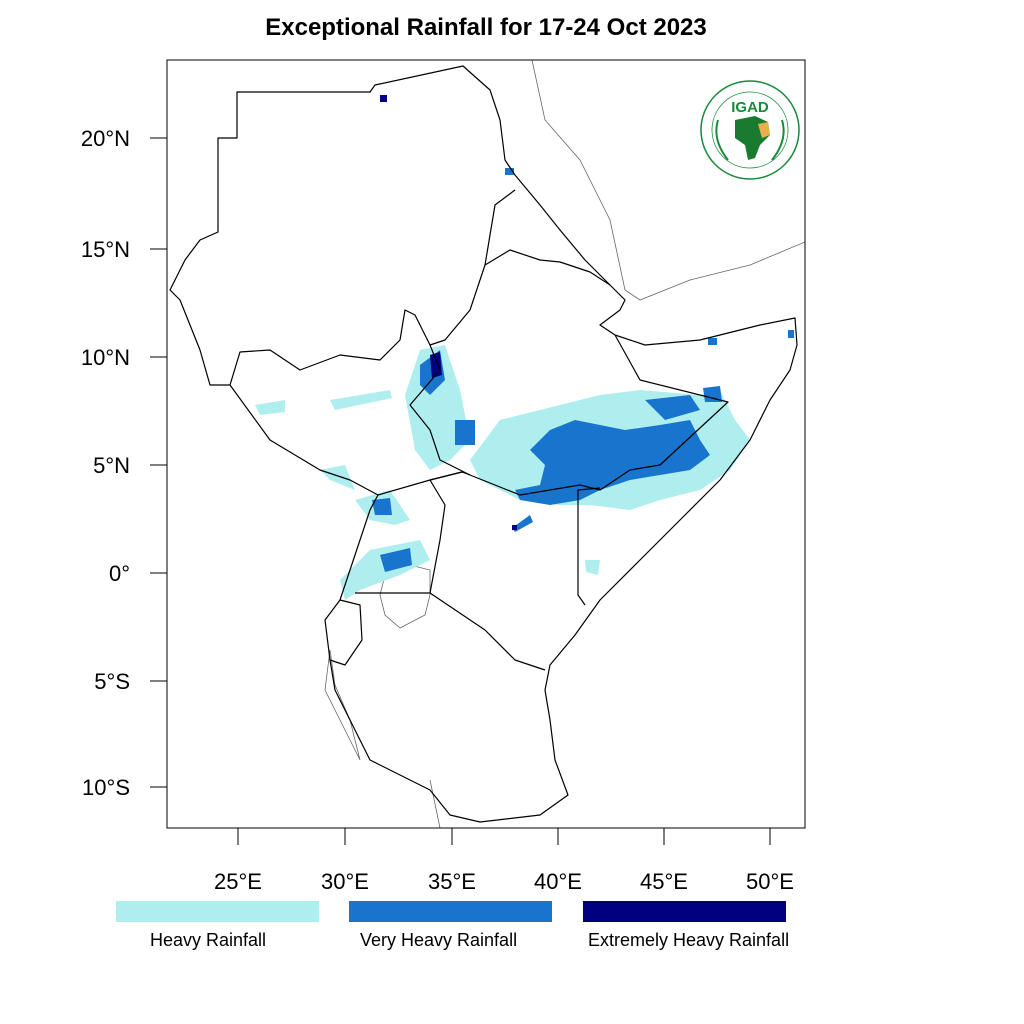 The height and width of the screenshot is (1024, 1024). What do you see at coordinates (435, 803) in the screenshot?
I see `lake-nyasa` at bounding box center [435, 803].